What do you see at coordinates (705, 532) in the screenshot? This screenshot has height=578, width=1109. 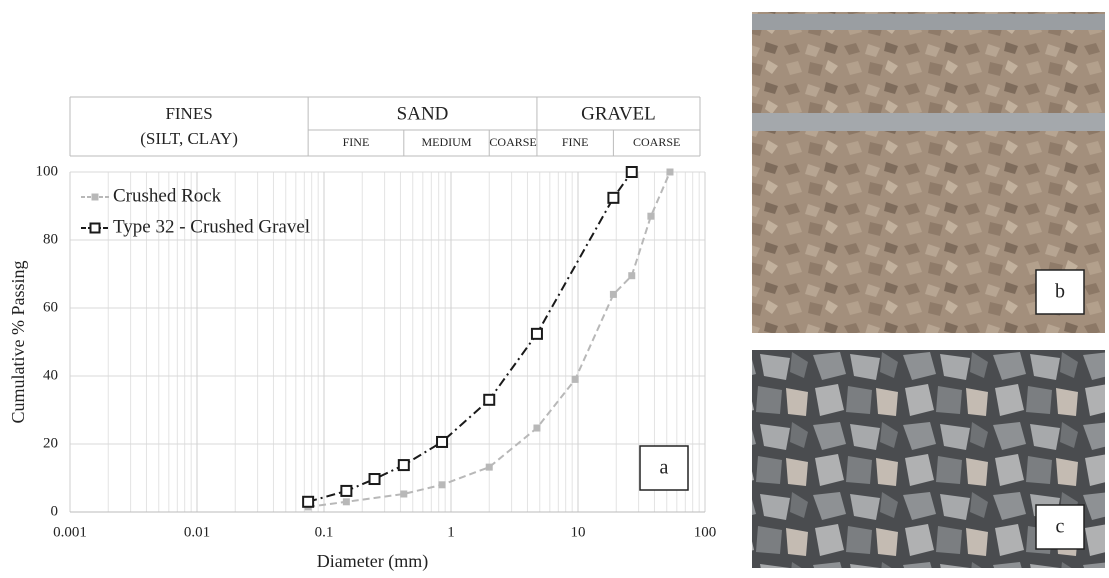 I see `x-tick-label: 100` at bounding box center [705, 532].